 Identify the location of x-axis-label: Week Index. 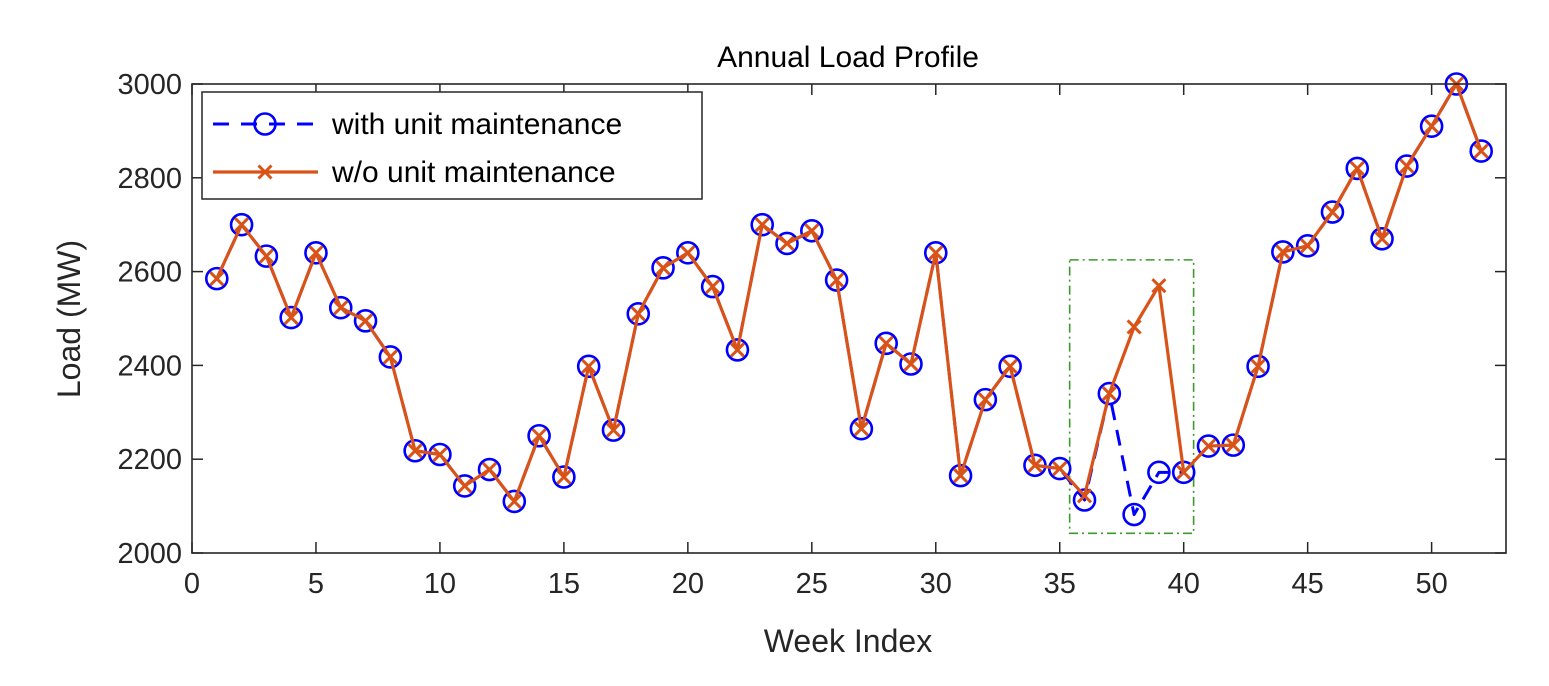
(848, 641).